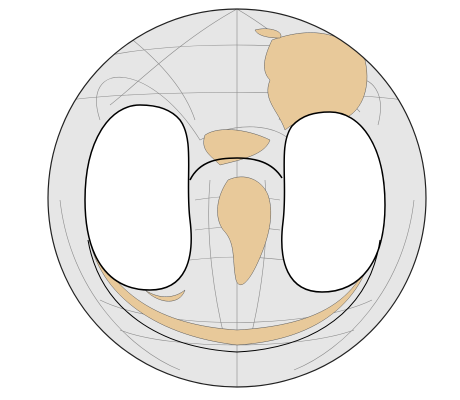  What do you see at coordinates (173, 57) in the screenshot?
I see `meridian` at bounding box center [173, 57].